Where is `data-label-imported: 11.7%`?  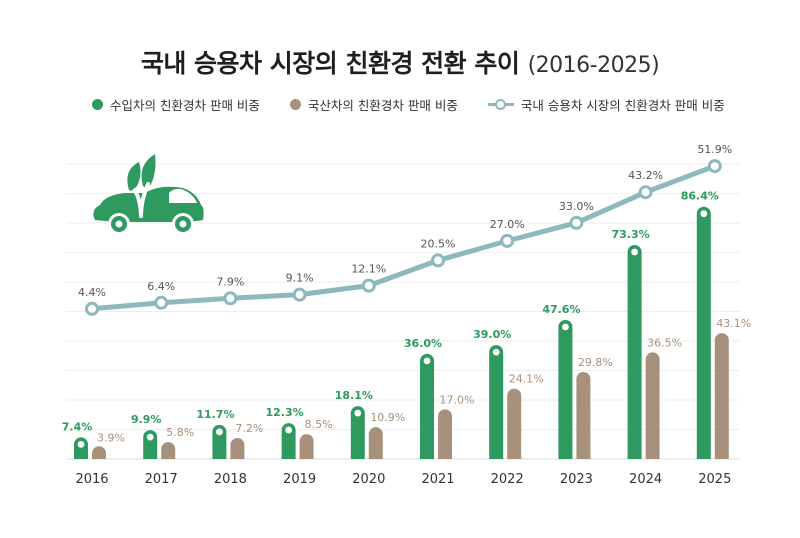
data-label-imported: 11.7% is located at coordinates (215, 414).